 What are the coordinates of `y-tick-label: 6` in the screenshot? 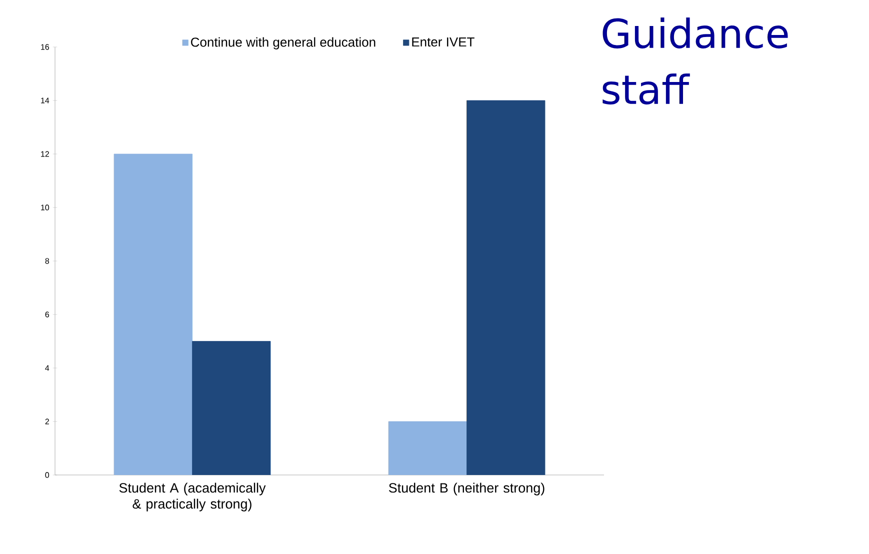 It's located at (47, 315).